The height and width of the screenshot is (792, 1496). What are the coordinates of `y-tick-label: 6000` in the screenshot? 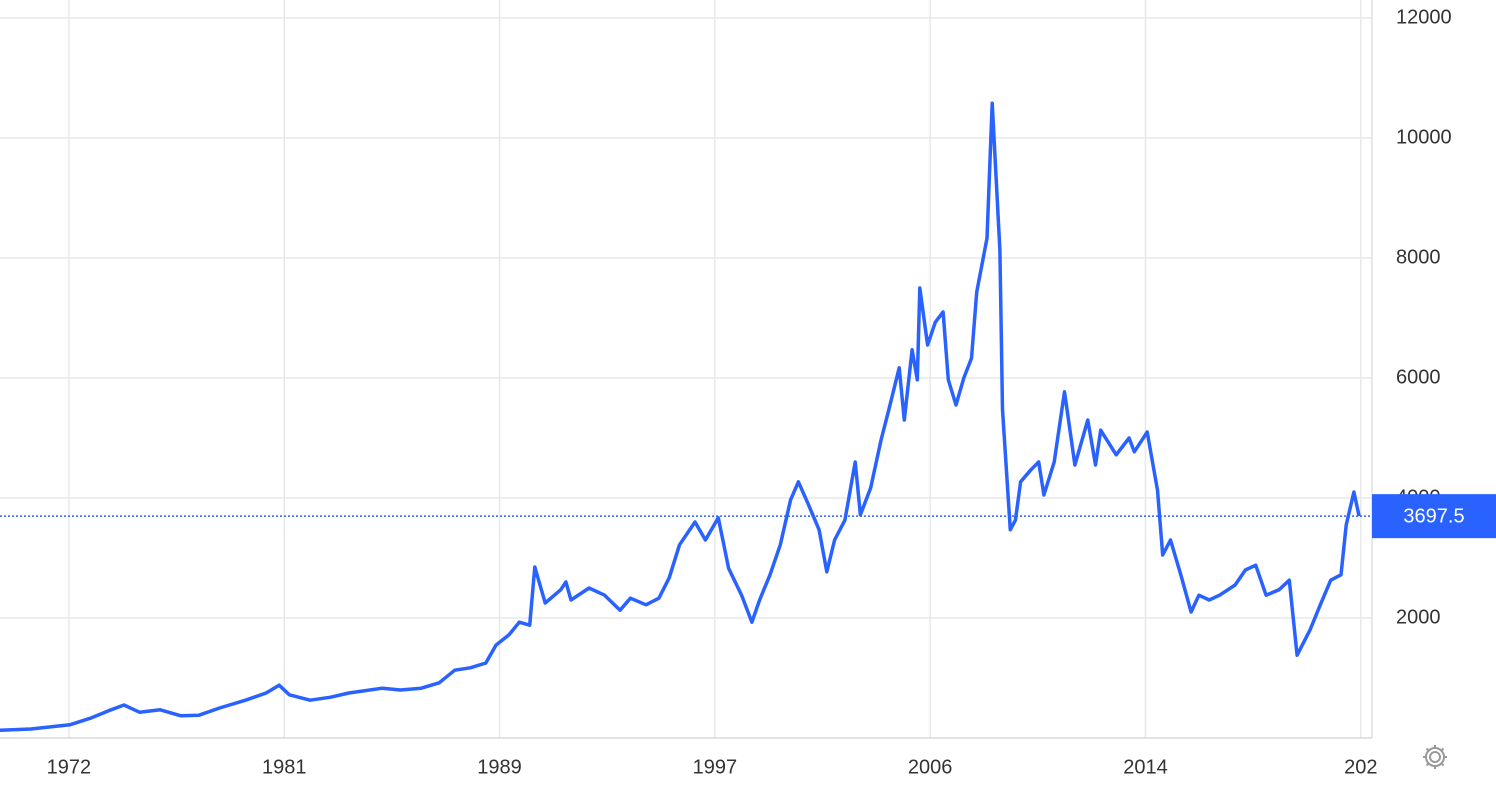 It's located at (1418, 377).